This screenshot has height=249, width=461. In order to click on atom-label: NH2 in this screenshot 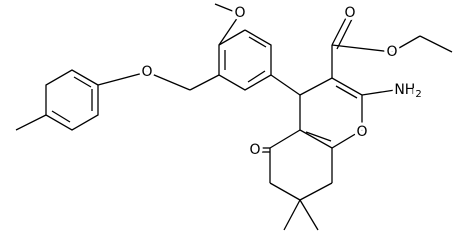, I will do `click(407, 91)`.